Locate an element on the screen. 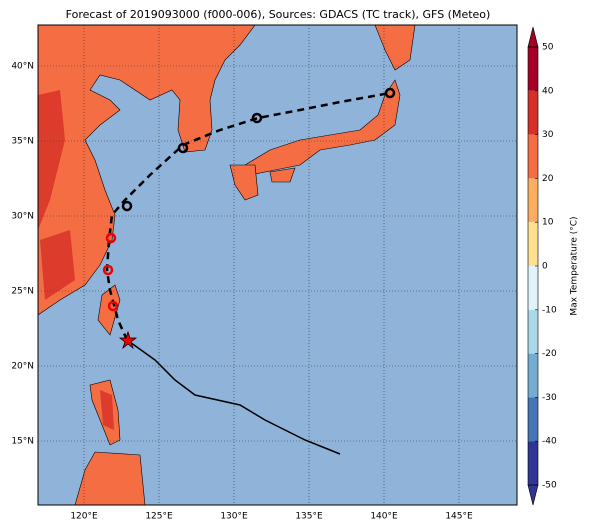 The height and width of the screenshot is (529, 592). hot-patches is located at coordinates (76, 260).